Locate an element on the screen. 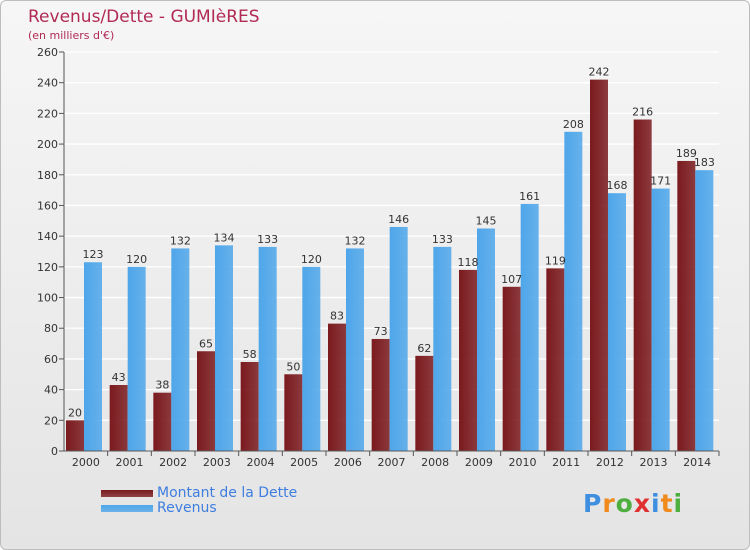 This screenshot has height=550, width=750. chart-subtitle: (en milliers d'€) is located at coordinates (71, 35).